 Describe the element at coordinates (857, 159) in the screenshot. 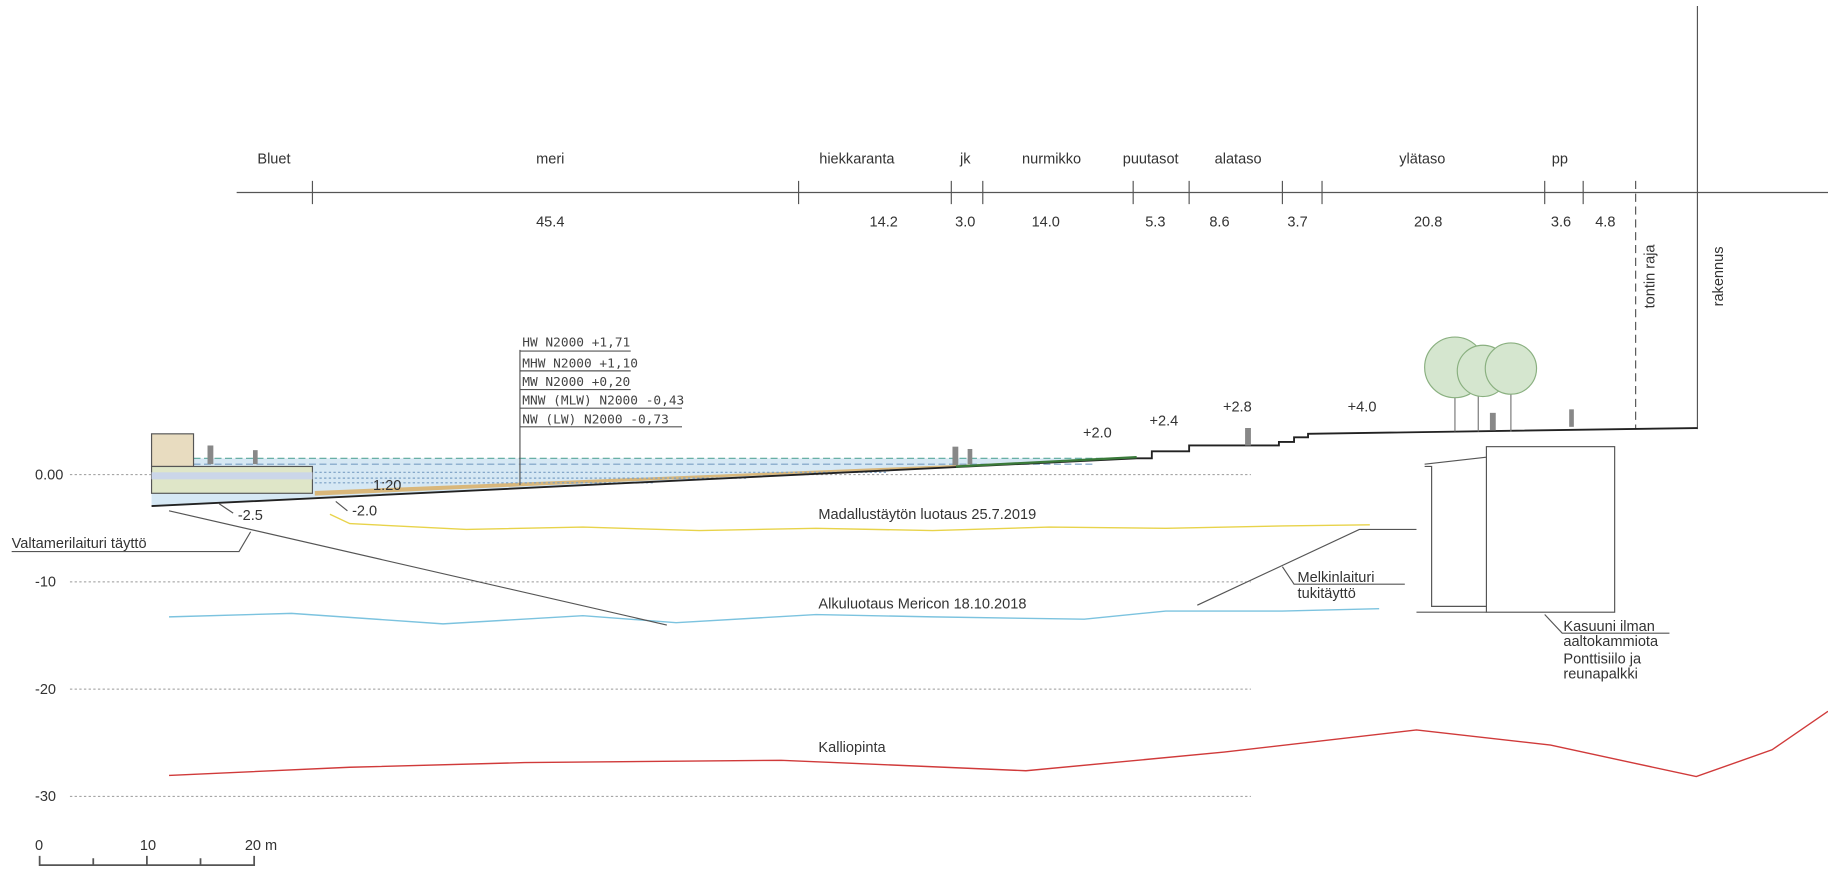

I see `zone-label: hiekkaranta` at that location.